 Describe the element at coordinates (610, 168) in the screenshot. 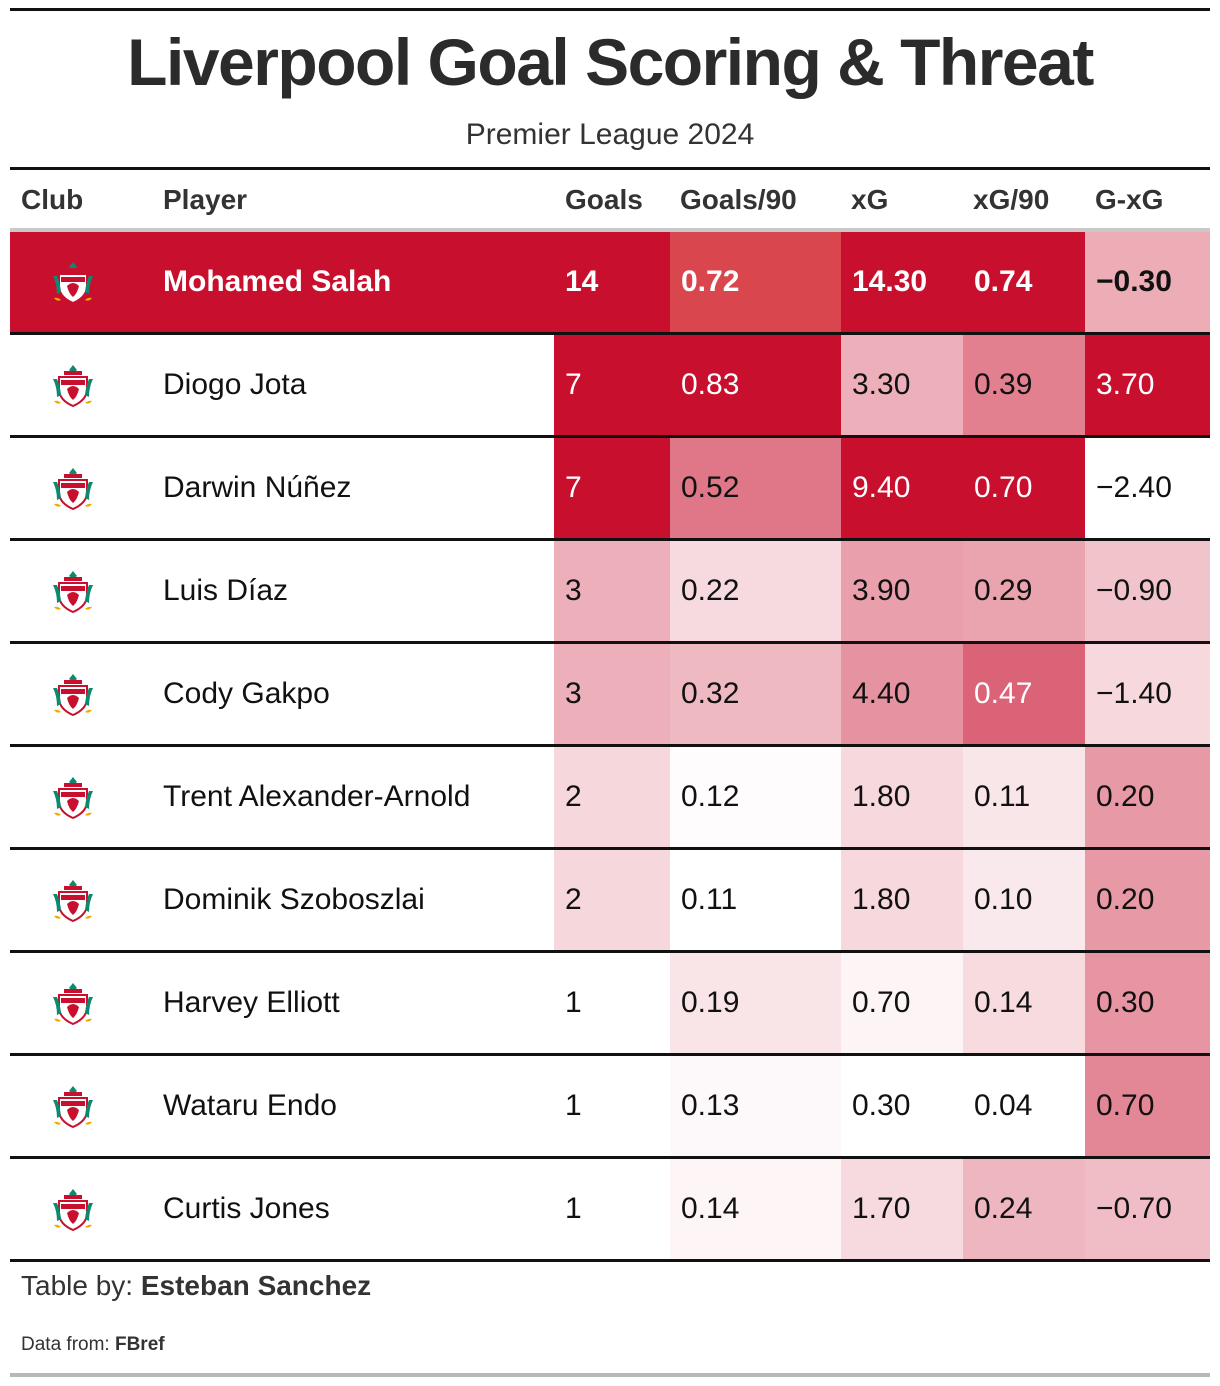

I see `header-top-rule` at that location.